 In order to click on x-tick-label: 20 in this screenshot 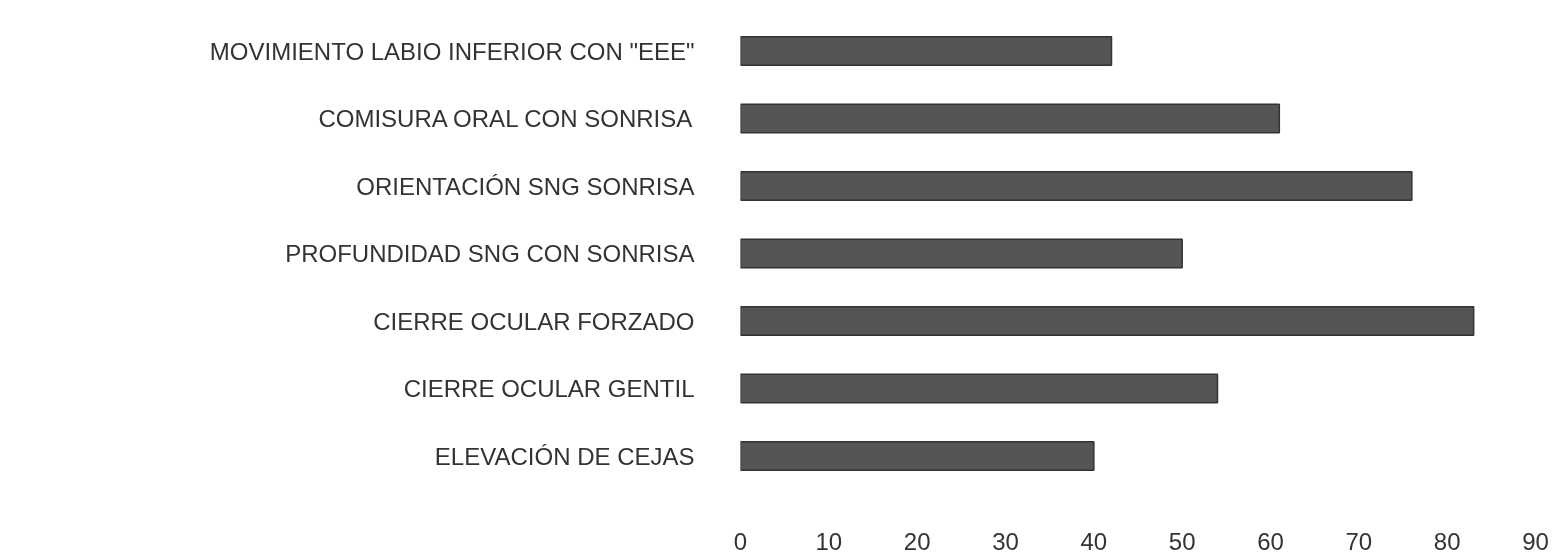, I will do `click(917, 541)`.